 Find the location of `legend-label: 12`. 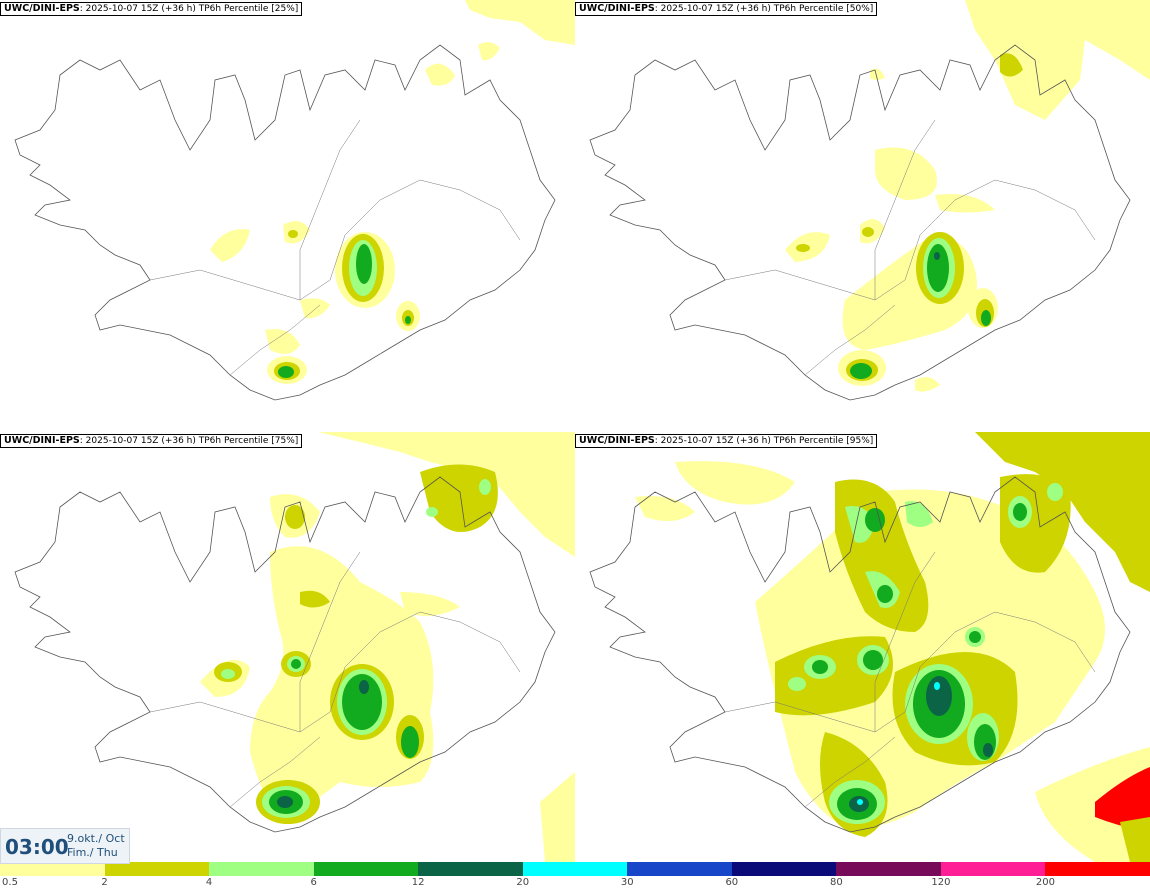

legend-label: 12 is located at coordinates (418, 882).